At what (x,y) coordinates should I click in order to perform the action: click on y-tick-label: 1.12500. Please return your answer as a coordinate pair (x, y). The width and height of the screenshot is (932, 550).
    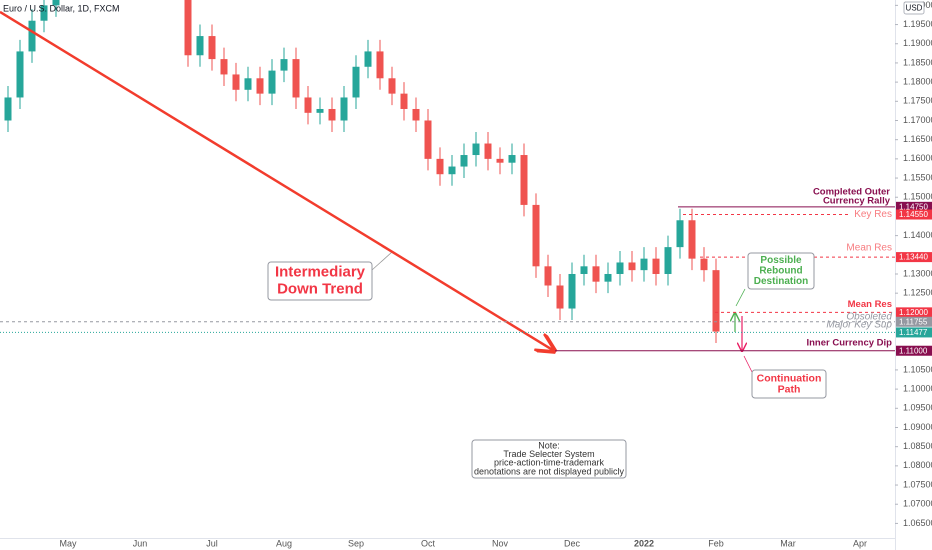
    Looking at the image, I should click on (917, 293).